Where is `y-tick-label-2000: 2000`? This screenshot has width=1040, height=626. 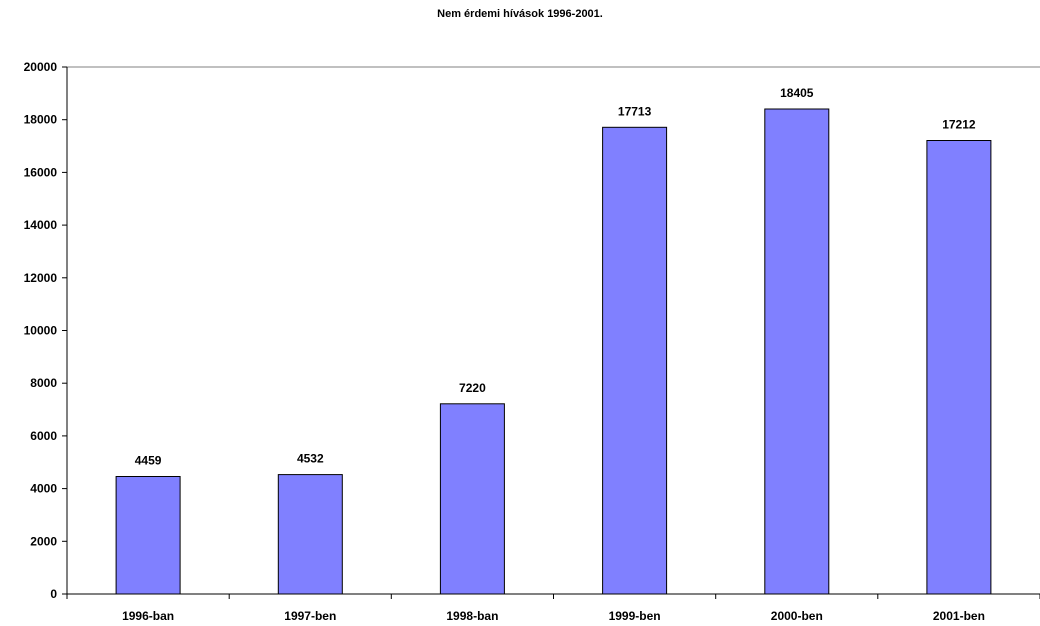 y-tick-label-2000: 2000 is located at coordinates (43, 541).